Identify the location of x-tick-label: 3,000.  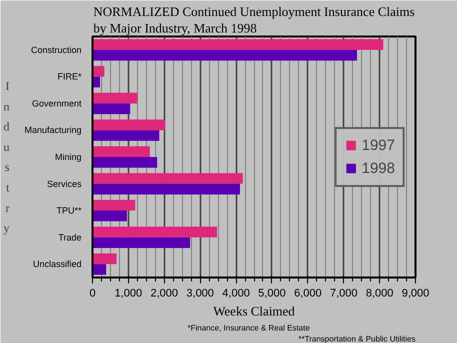
(200, 294).